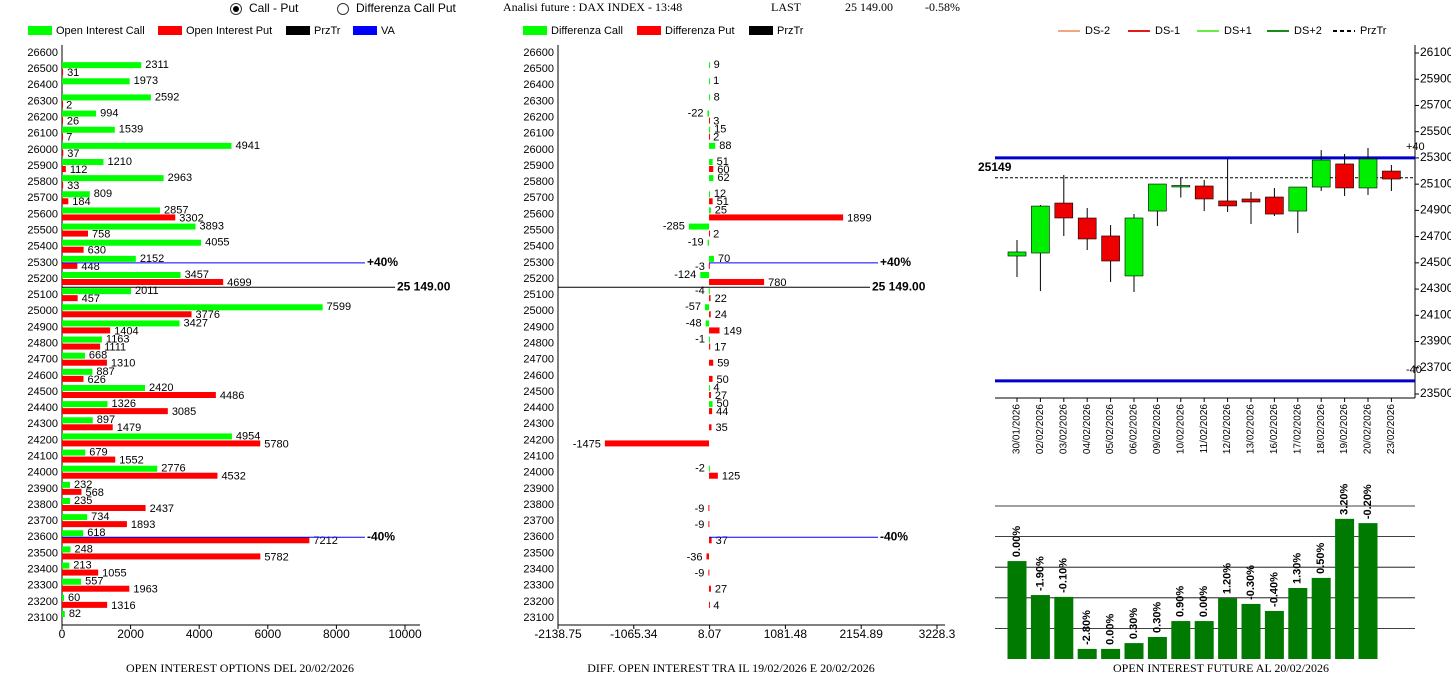  Describe the element at coordinates (1435, 288) in the screenshot. I see `y-tick-label: 24300` at that location.